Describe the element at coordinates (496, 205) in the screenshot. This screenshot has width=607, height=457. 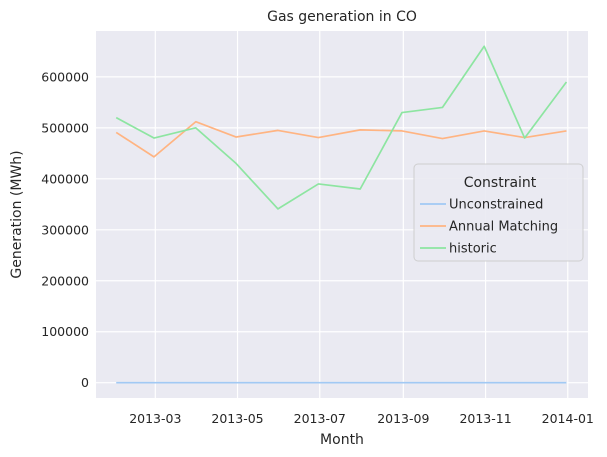
I see `legend-label: Unconstrained` at that location.